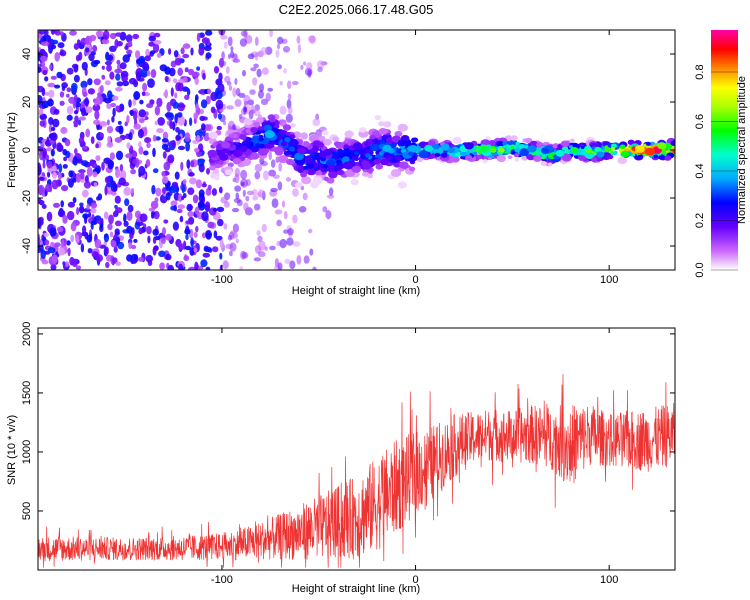 This screenshot has height=600, width=750. What do you see at coordinates (415, 280) in the screenshot?
I see `x-tick-label: 0` at bounding box center [415, 280].